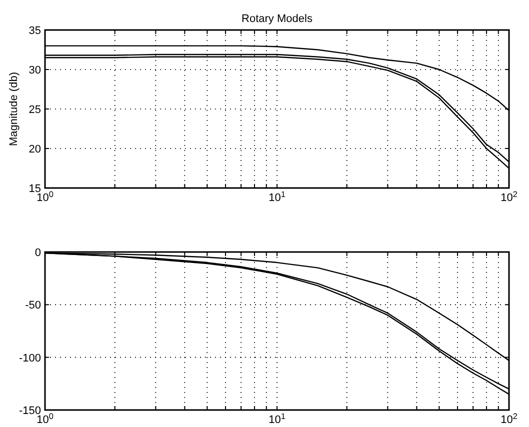 This screenshot has width=529, height=427. I want to click on y-tick-label: -100, so click(29, 358).